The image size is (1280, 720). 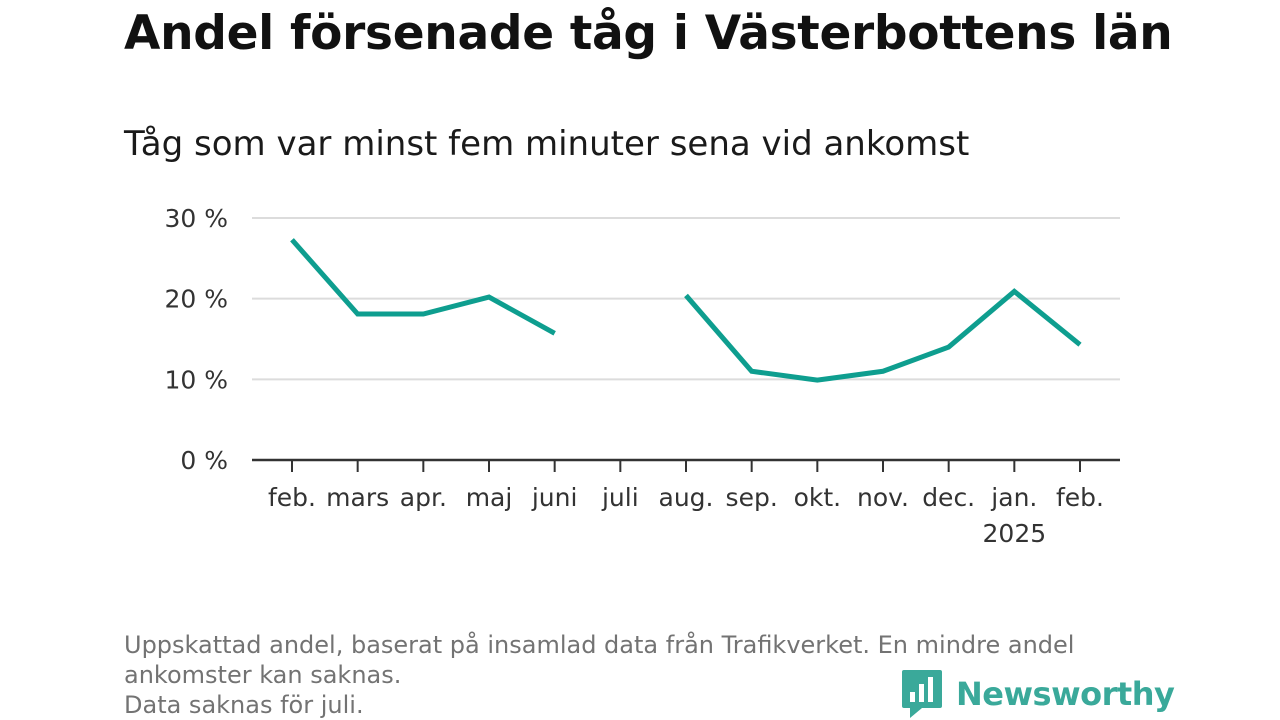 I want to click on y-tick-label: 30 %, so click(x=196, y=218).